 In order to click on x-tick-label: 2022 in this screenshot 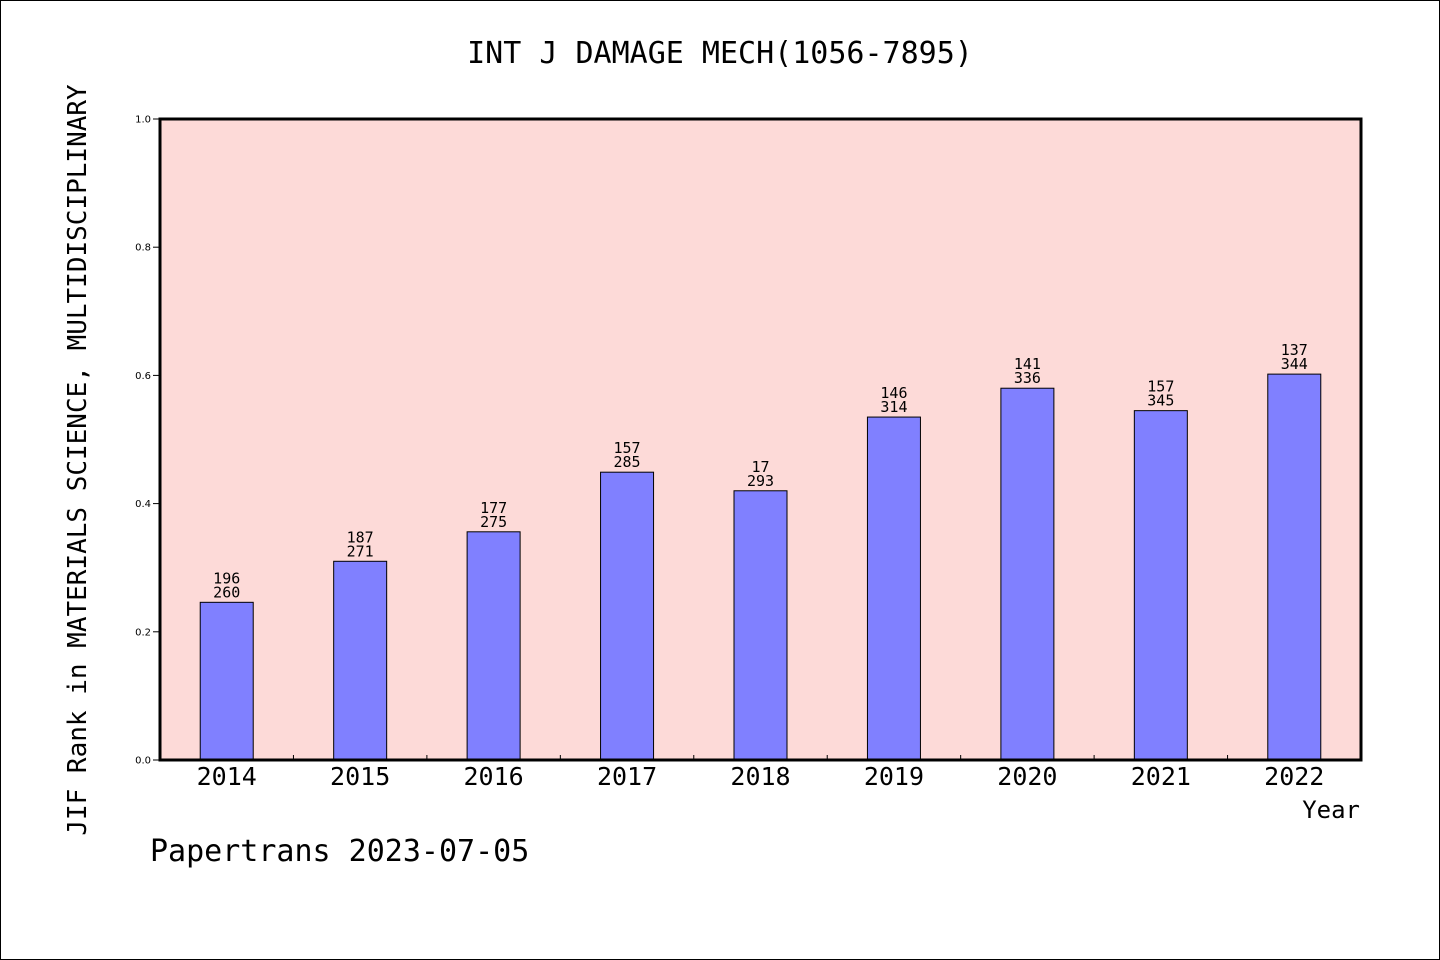, I will do `click(1294, 776)`.